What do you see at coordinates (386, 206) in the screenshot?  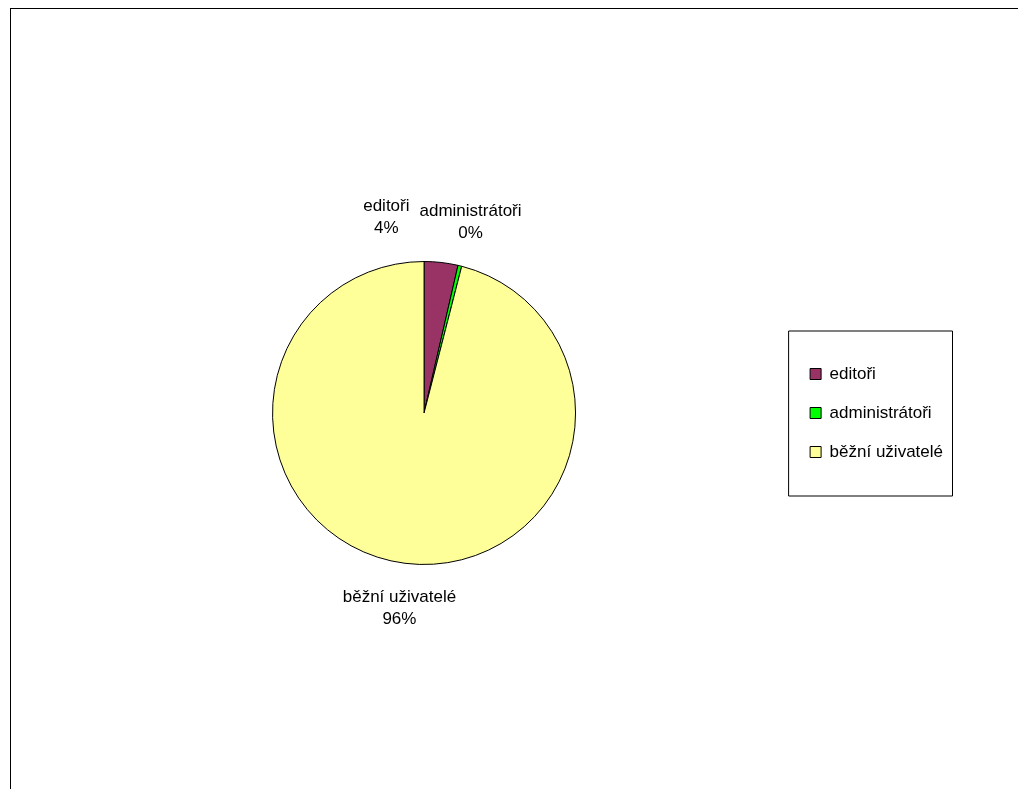 I see `slice-label: editoři` at bounding box center [386, 206].